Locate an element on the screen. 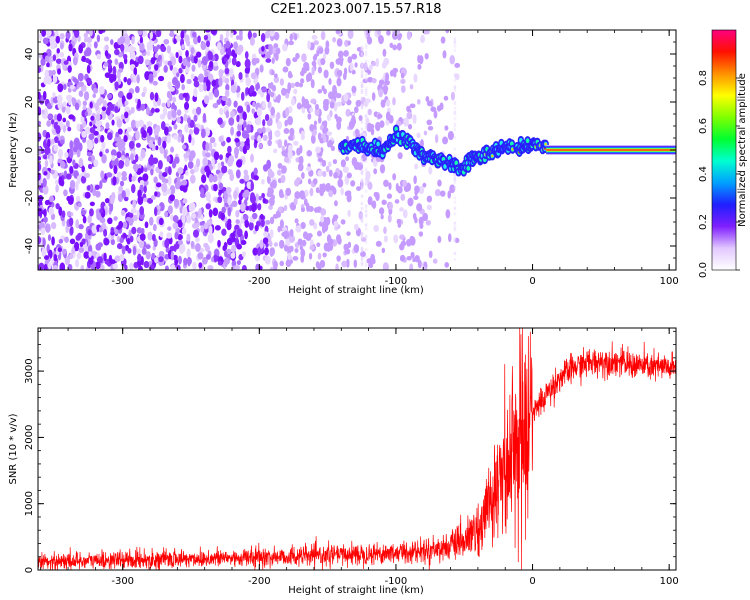  snr-x-tick-label: 100 is located at coordinates (669, 581).